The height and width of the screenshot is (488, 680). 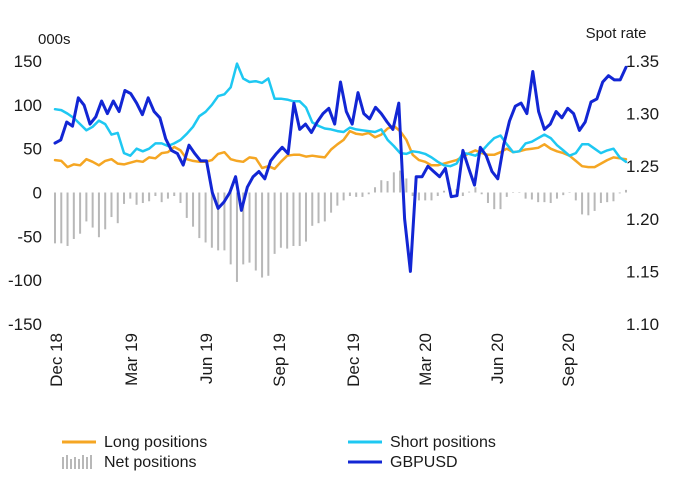 I want to click on legend-label-short-positions: Short positions, so click(x=443, y=442).